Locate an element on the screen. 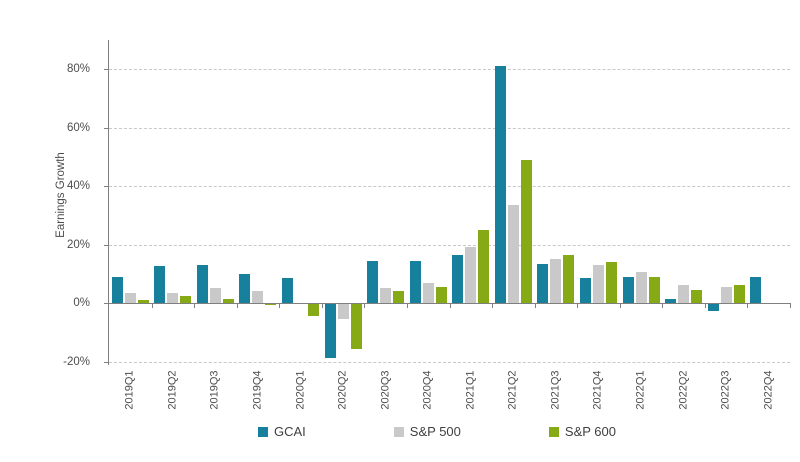 The width and height of the screenshot is (800, 462). legend-label-gcai: GCAI is located at coordinates (290, 431).